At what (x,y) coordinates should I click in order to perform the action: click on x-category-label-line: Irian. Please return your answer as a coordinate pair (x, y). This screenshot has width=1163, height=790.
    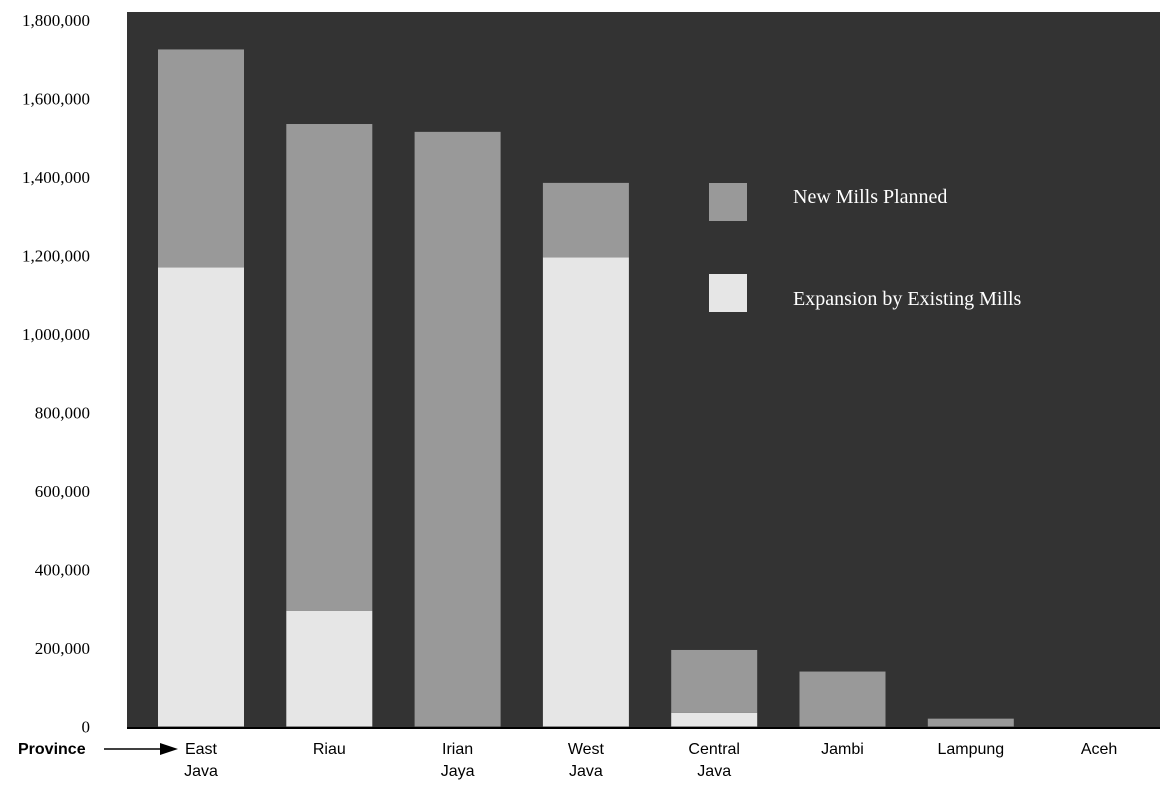
    Looking at the image, I should click on (457, 749).